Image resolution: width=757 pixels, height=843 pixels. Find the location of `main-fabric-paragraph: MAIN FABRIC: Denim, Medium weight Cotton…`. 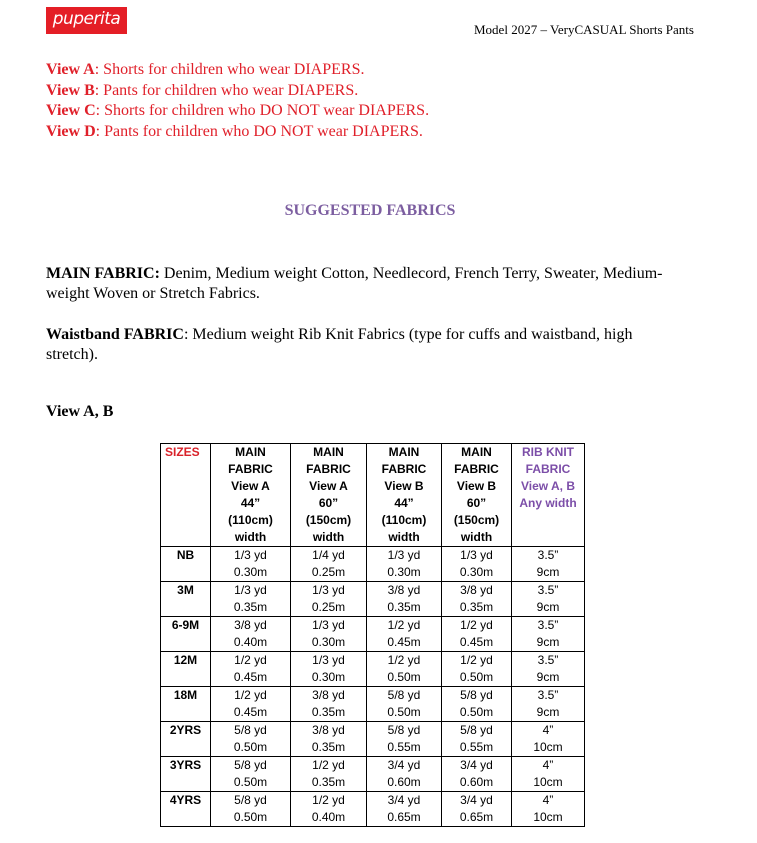

main-fabric-paragraph: MAIN FABRIC: Denim, Medium weight Cotton… is located at coordinates (366, 284).